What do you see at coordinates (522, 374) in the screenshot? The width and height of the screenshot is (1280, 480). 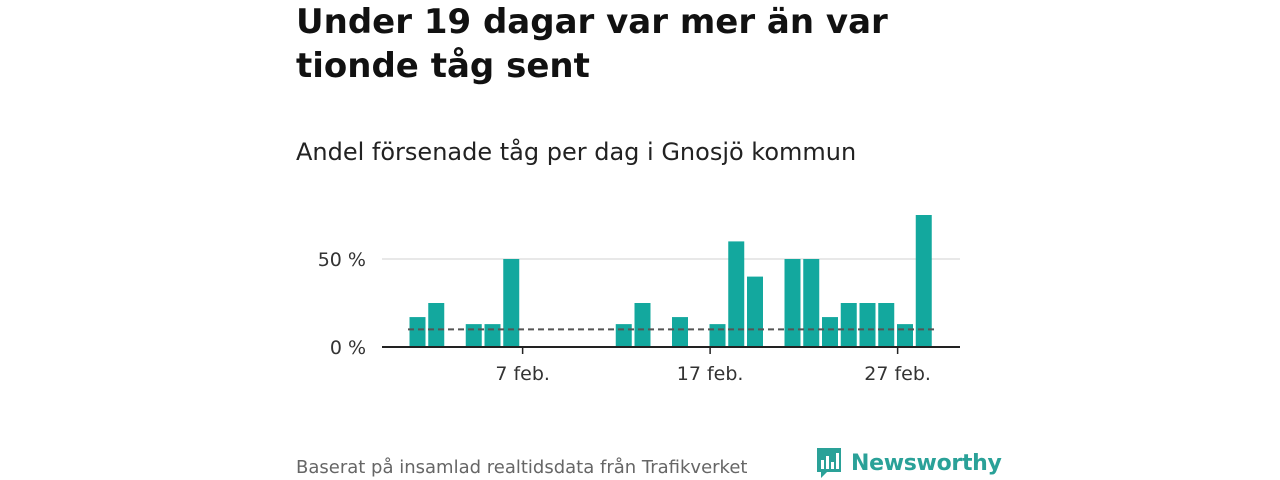 I see `x-tick-label: 7 feb.` at bounding box center [522, 374].